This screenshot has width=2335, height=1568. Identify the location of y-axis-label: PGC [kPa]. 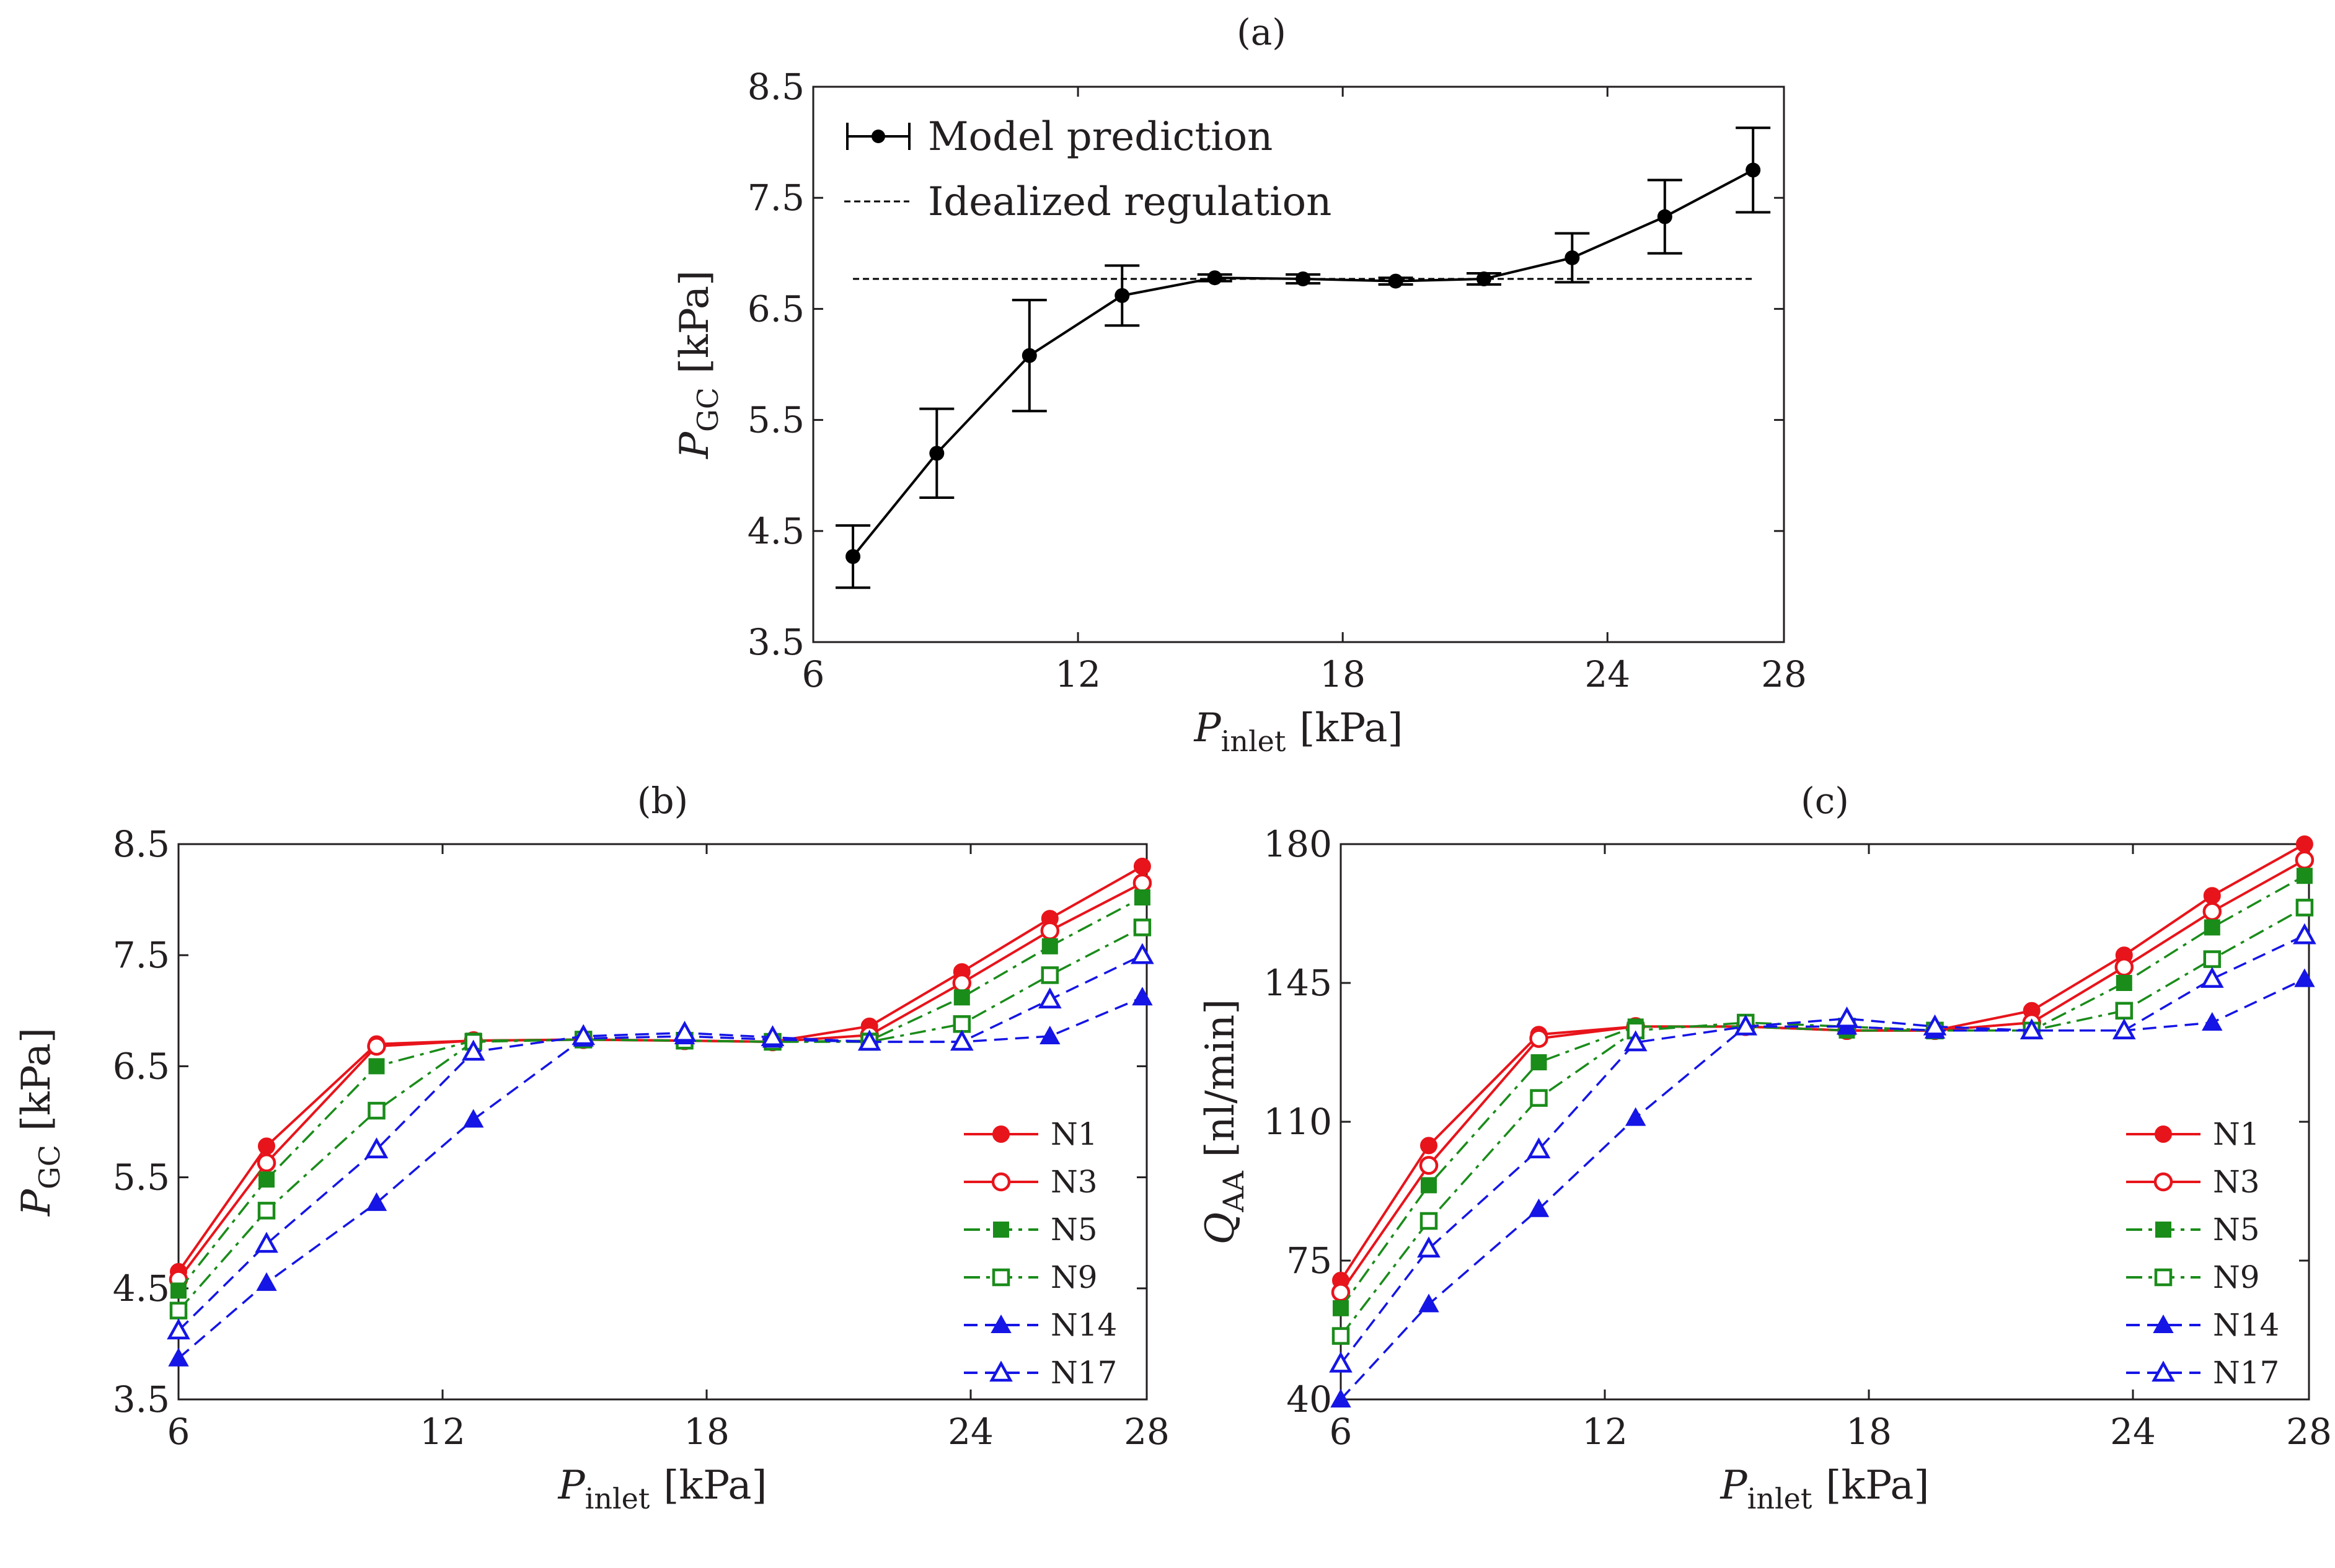
(698, 364).